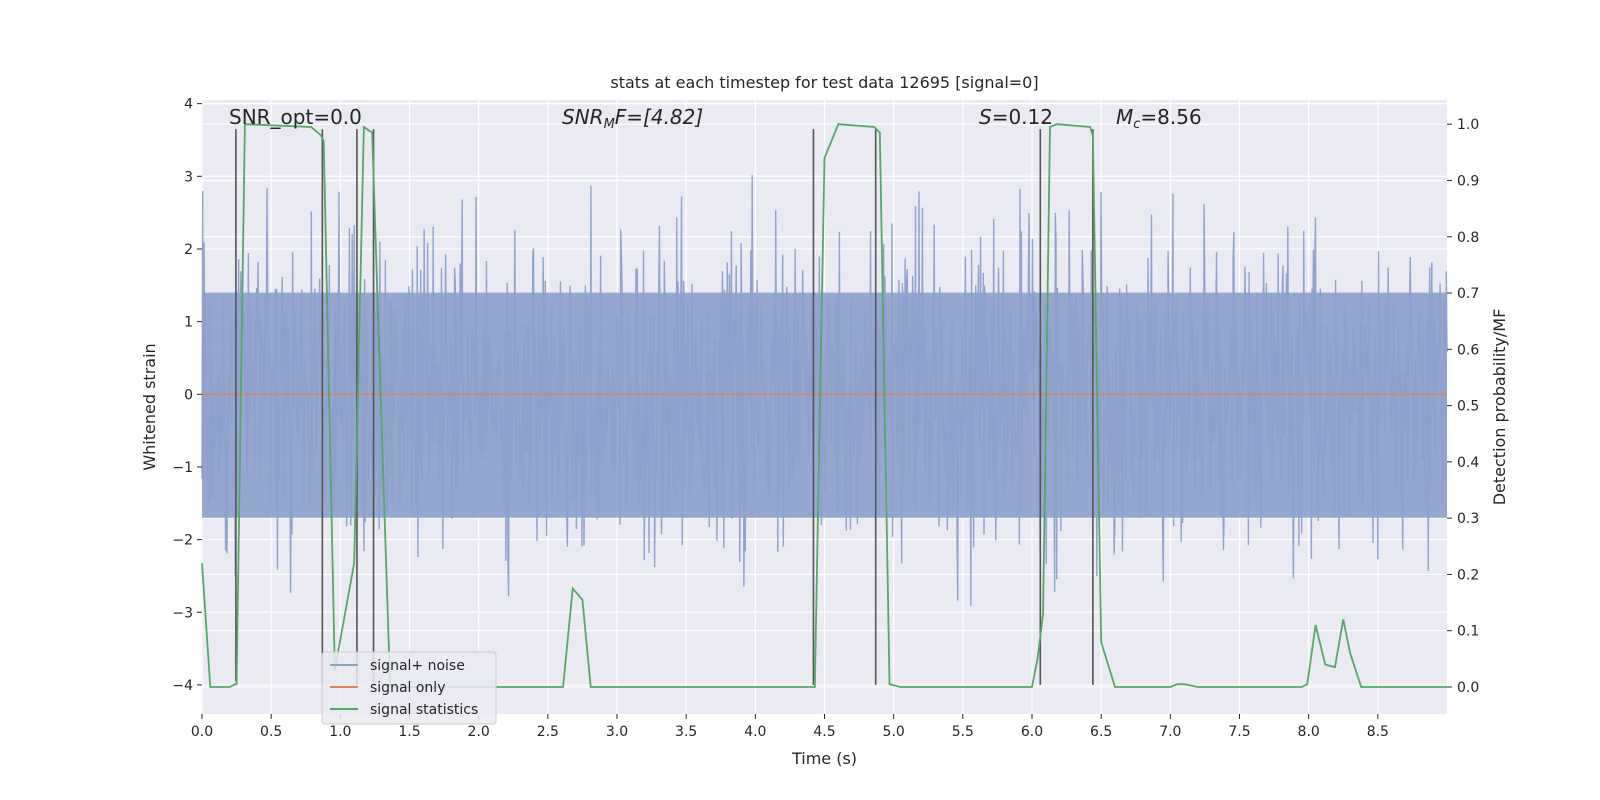  I want to click on y-tick-label: 4, so click(188, 105).